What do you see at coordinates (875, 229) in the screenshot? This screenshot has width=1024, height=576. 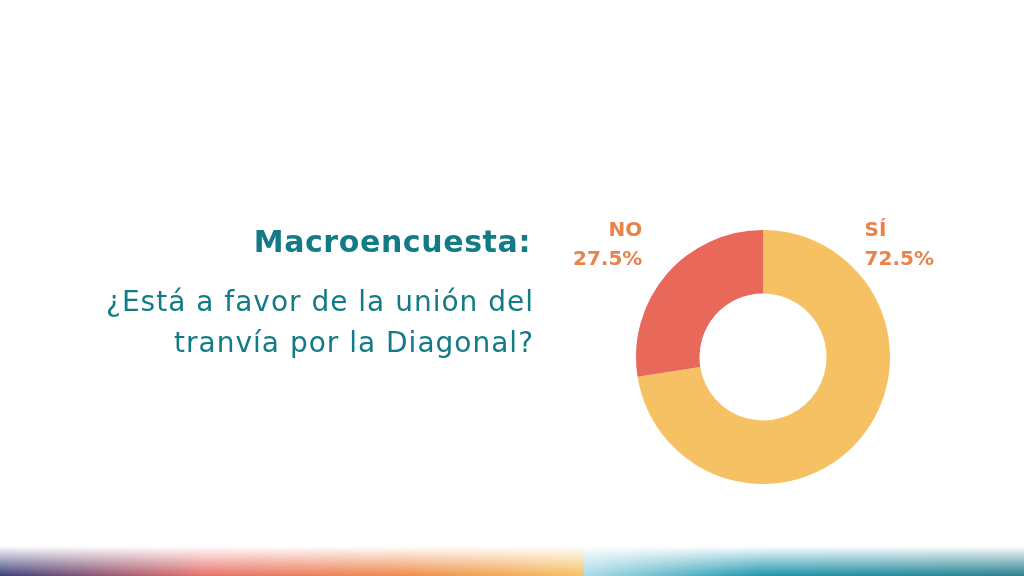 I see `slice-label: SÍ` at bounding box center [875, 229].